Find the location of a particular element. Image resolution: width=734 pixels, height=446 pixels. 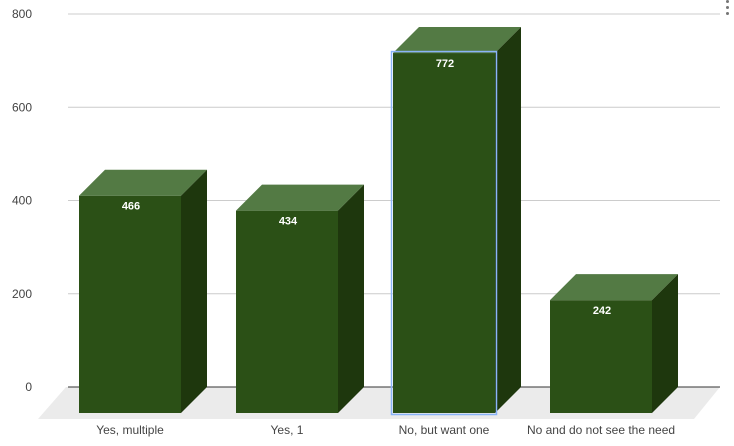

y-tick-label: 200 is located at coordinates (22, 294).